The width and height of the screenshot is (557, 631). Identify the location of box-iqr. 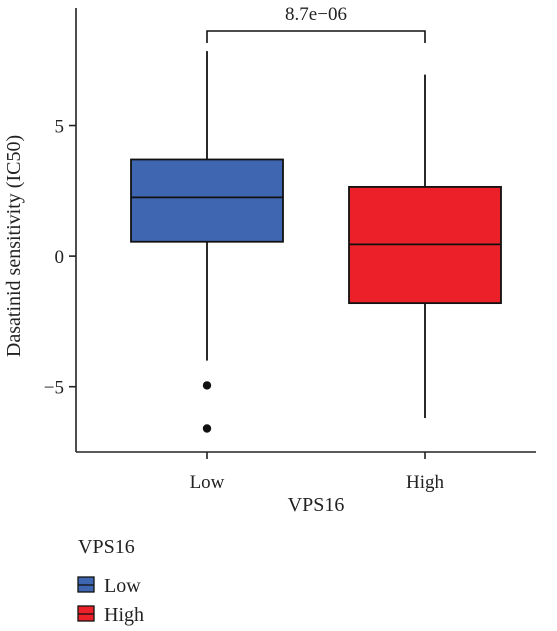
(207, 200).